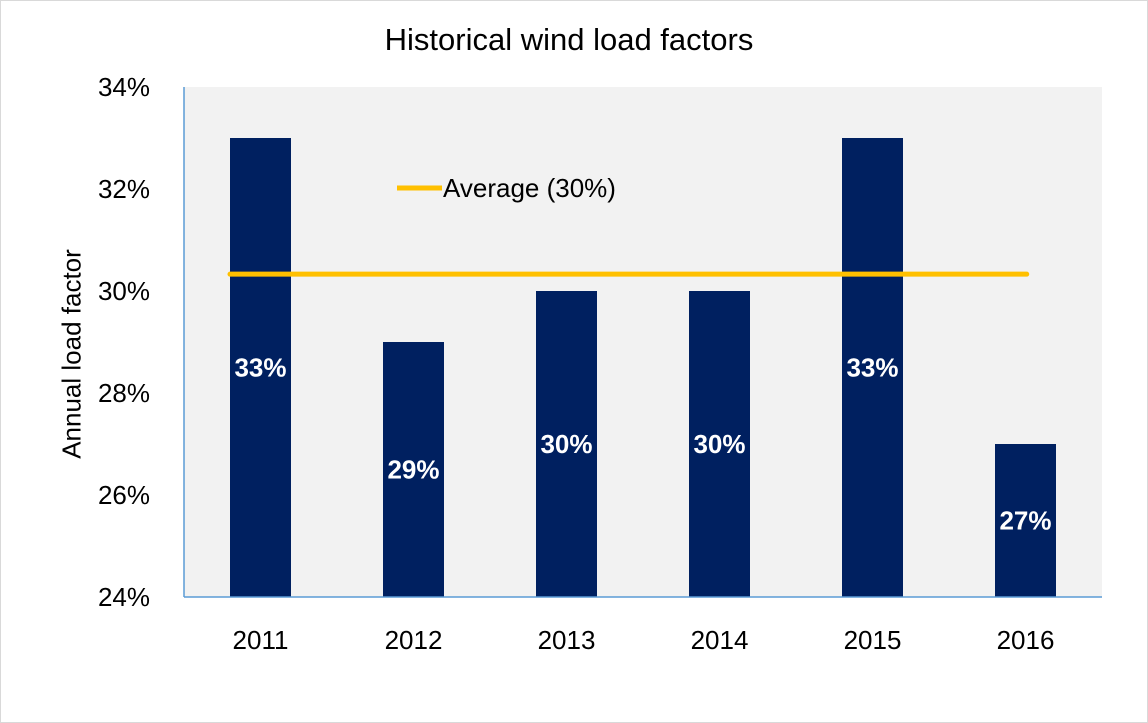 The image size is (1148, 723). Describe the element at coordinates (529, 188) in the screenshot. I see `legend-label: Average (30%)` at that location.